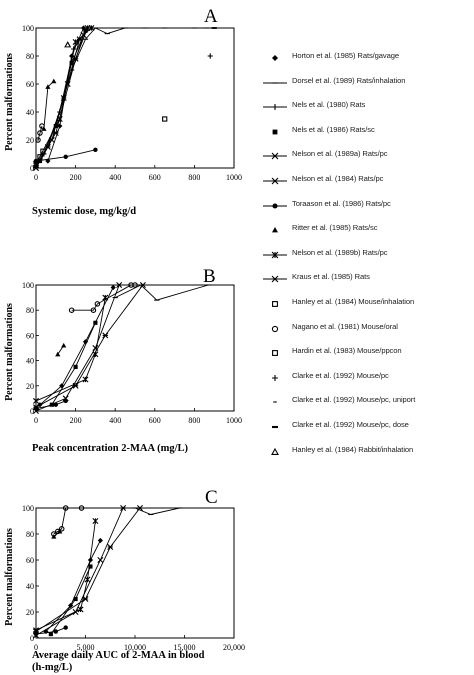 The image size is (474, 675). I want to click on legend-label: Hardin et al. (1983) Mouse/ppcon, so click(347, 351).